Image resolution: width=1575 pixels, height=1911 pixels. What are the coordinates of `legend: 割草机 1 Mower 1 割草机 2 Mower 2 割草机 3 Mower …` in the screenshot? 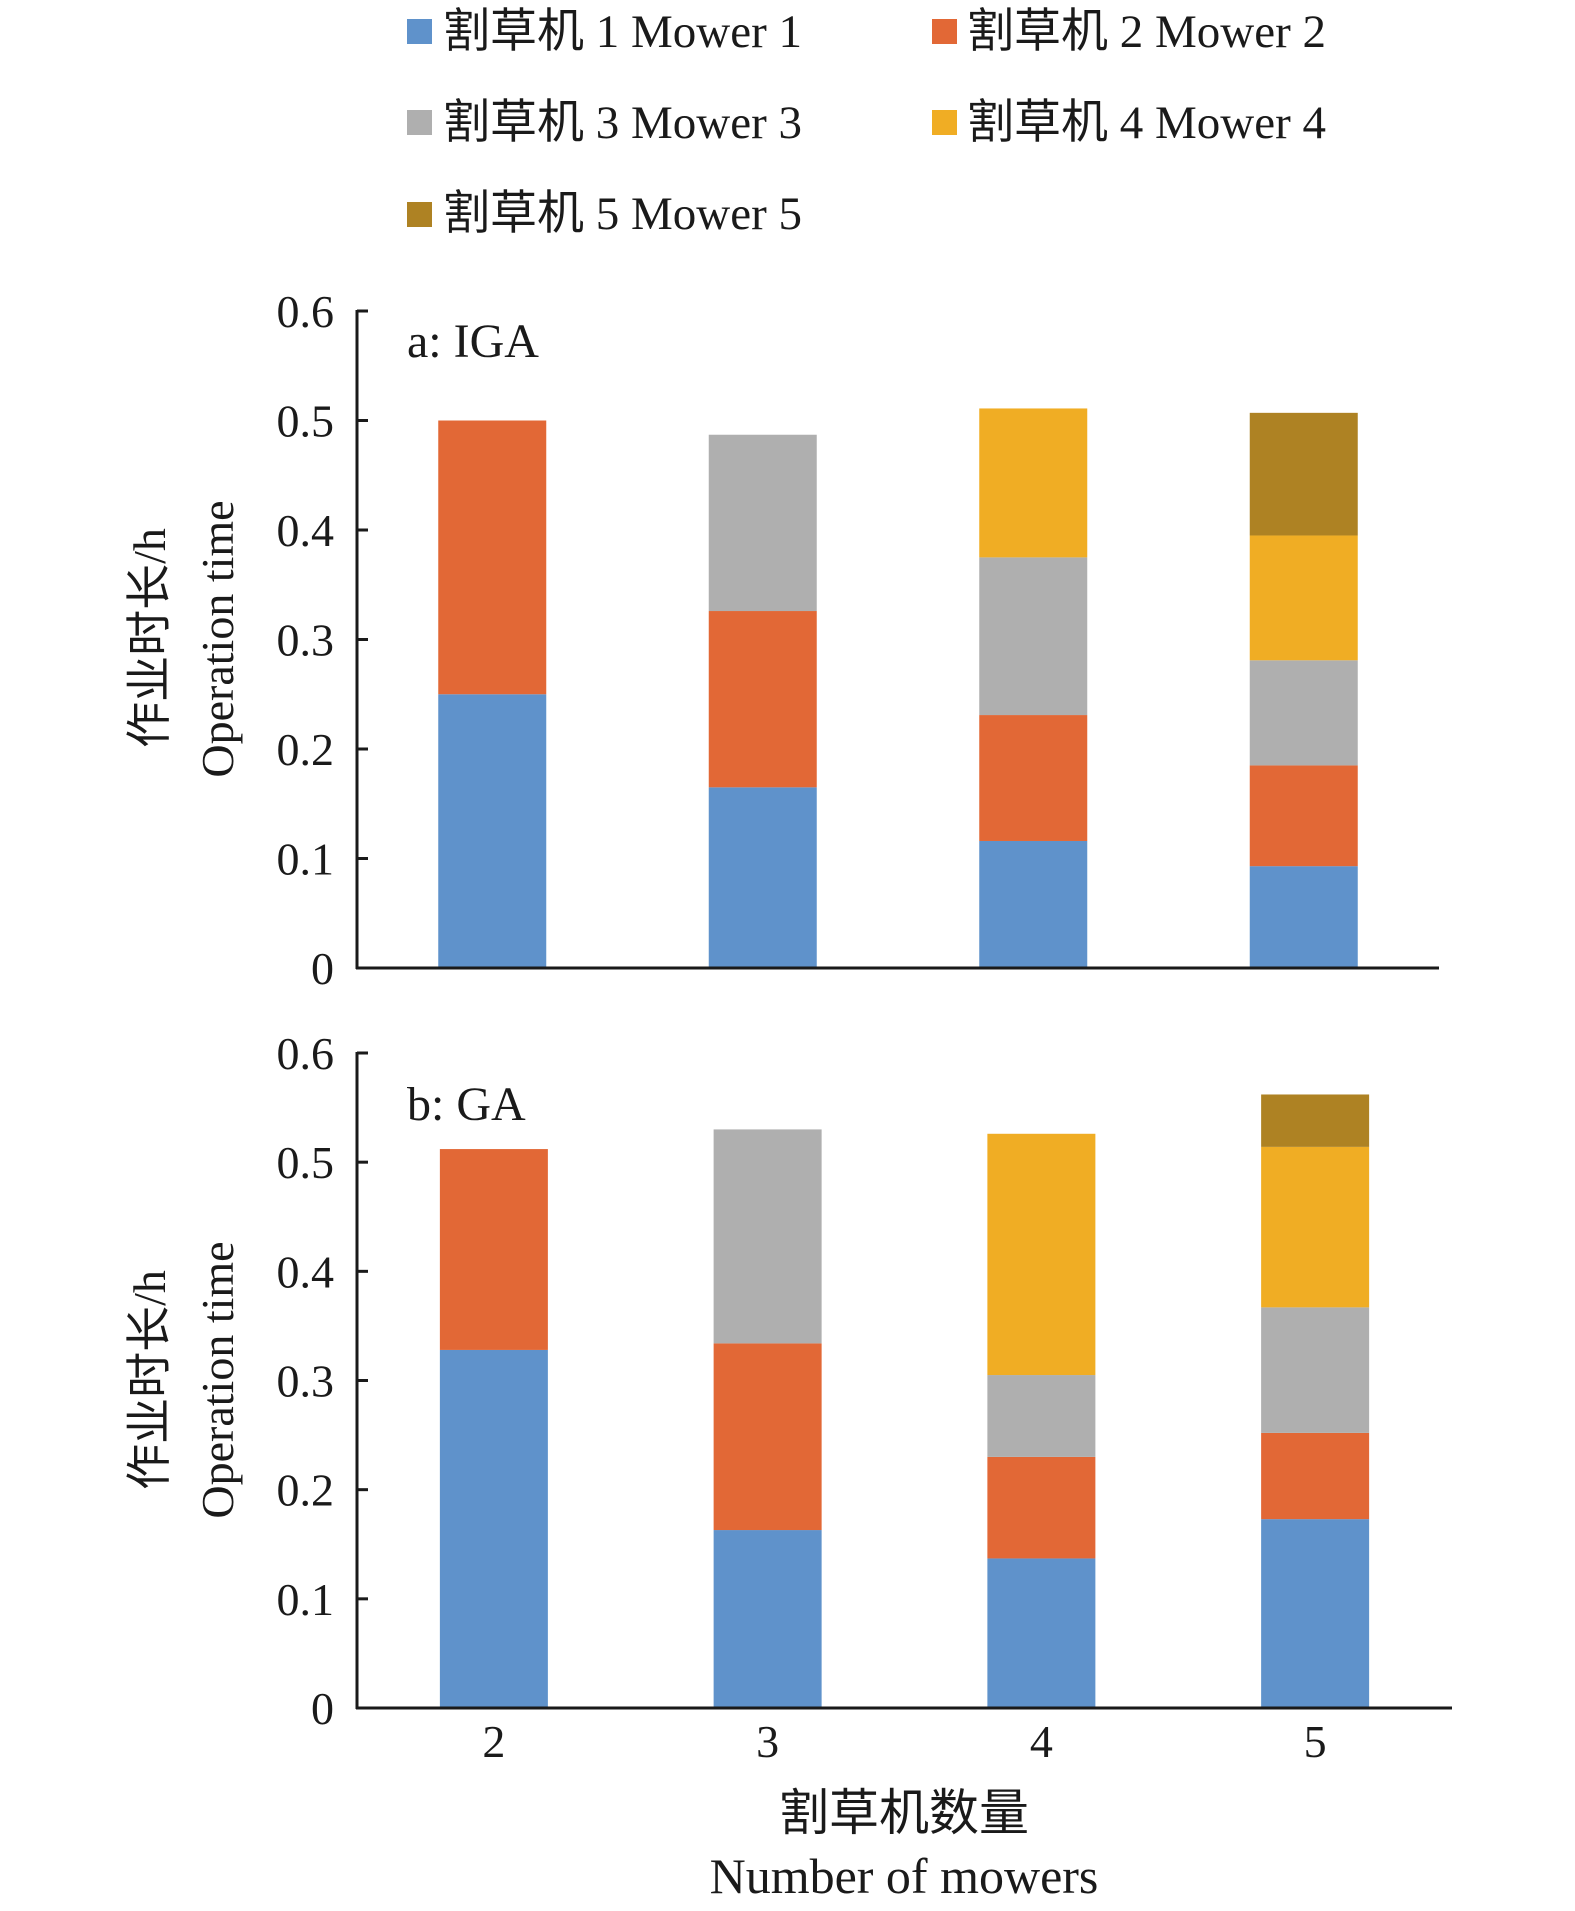 It's located at (866, 123).